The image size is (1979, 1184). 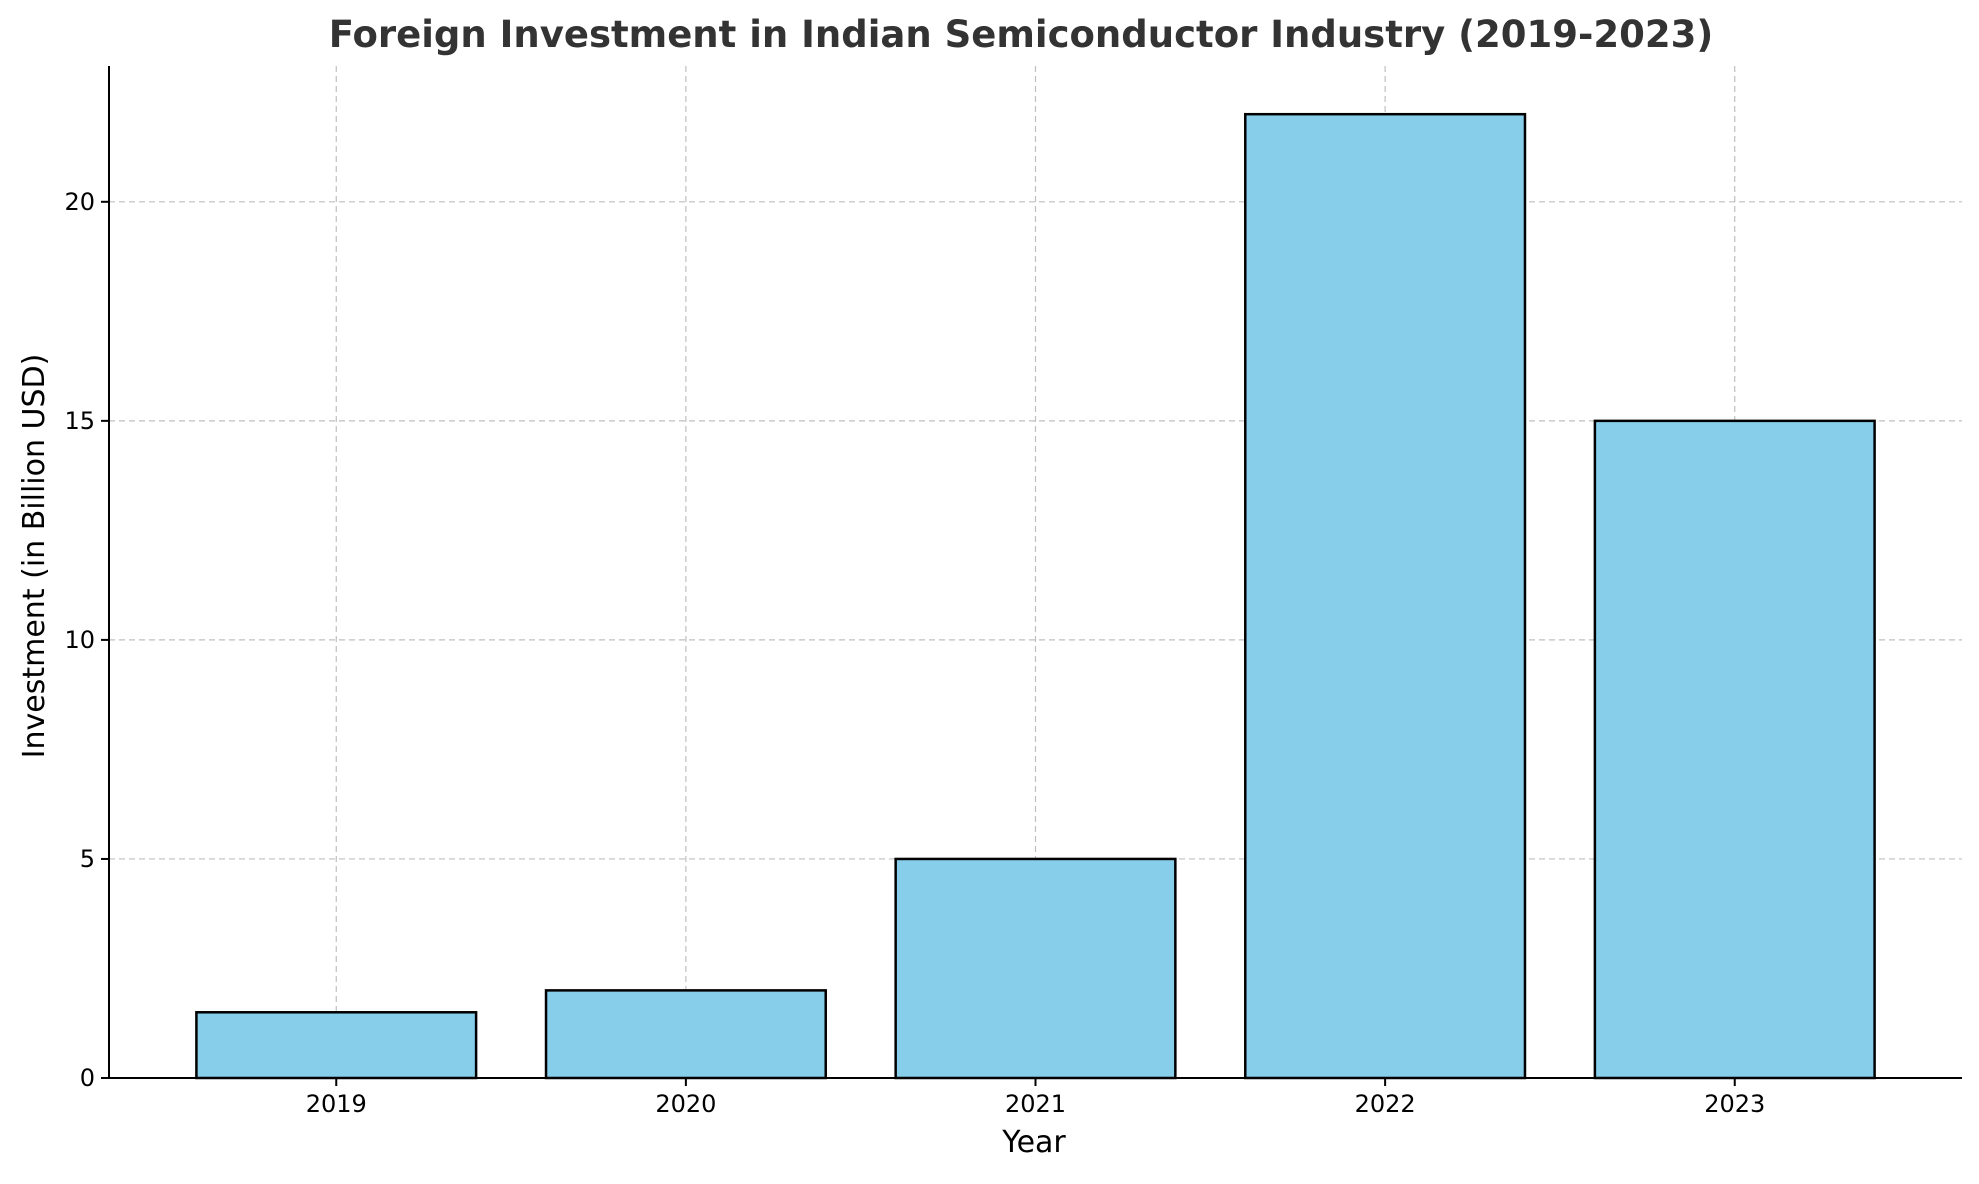 I want to click on y-tick-label: 5, so click(x=87, y=859).